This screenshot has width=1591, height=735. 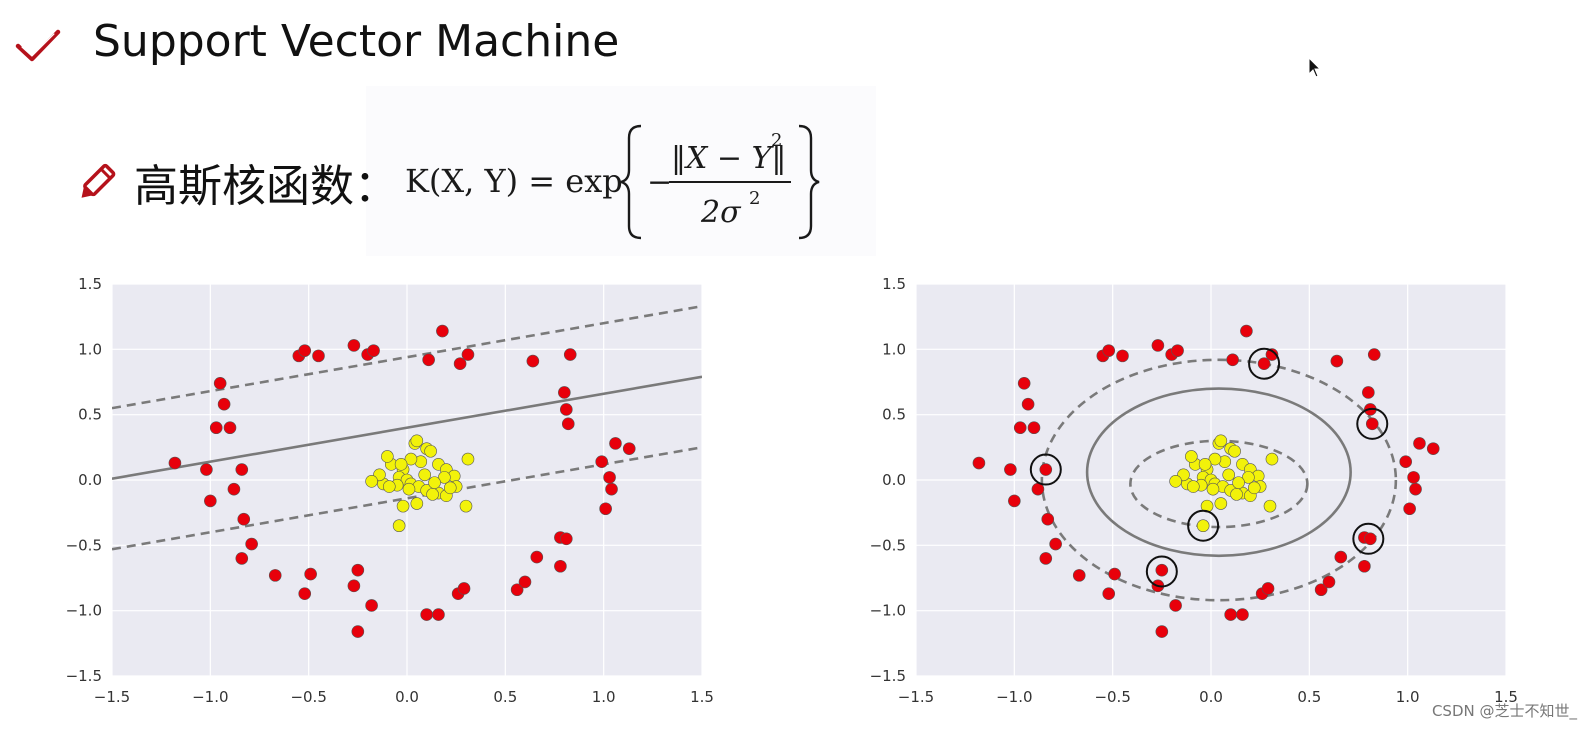 What do you see at coordinates (702, 697) in the screenshot?
I see `x-tick-label: 1.5` at bounding box center [702, 697].